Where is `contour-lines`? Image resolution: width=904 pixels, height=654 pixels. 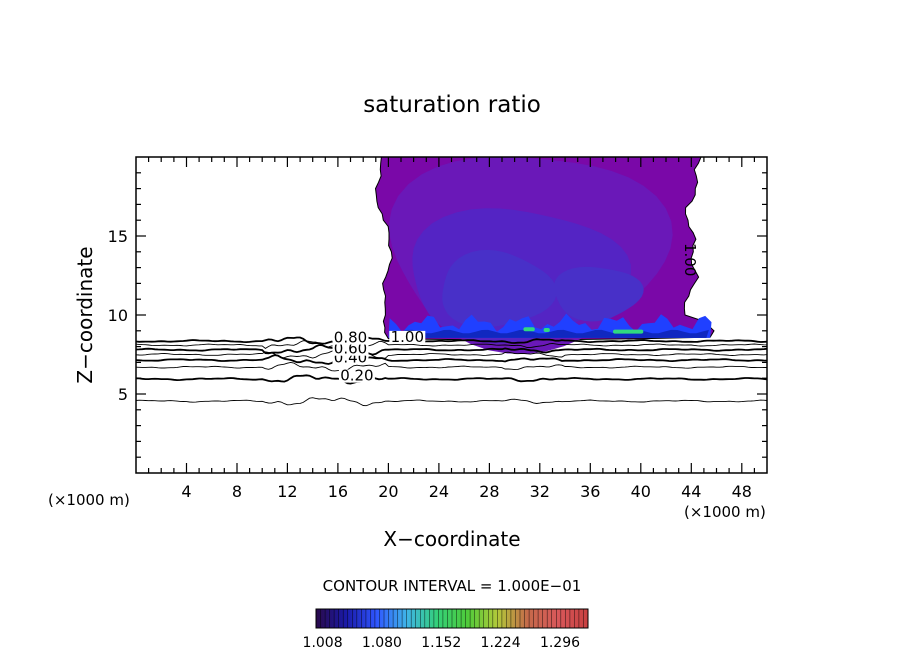 contour-lines is located at coordinates (451, 371).